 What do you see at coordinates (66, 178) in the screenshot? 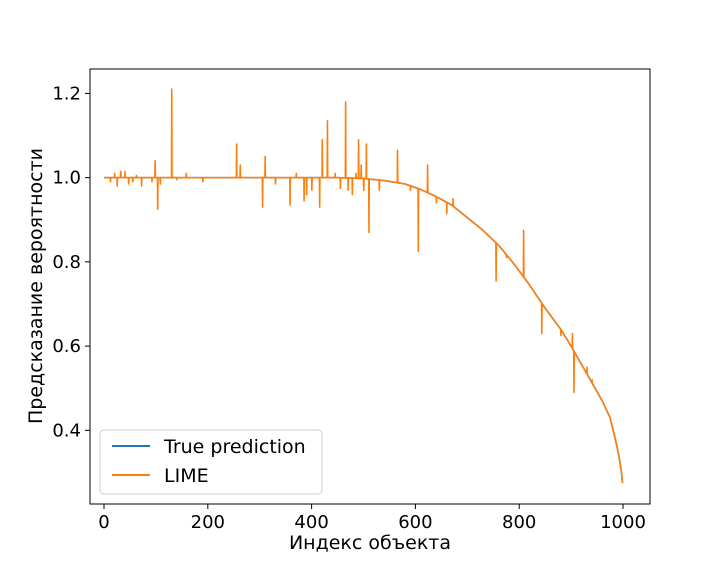
I see `y-tick-label: 1.0` at bounding box center [66, 178].